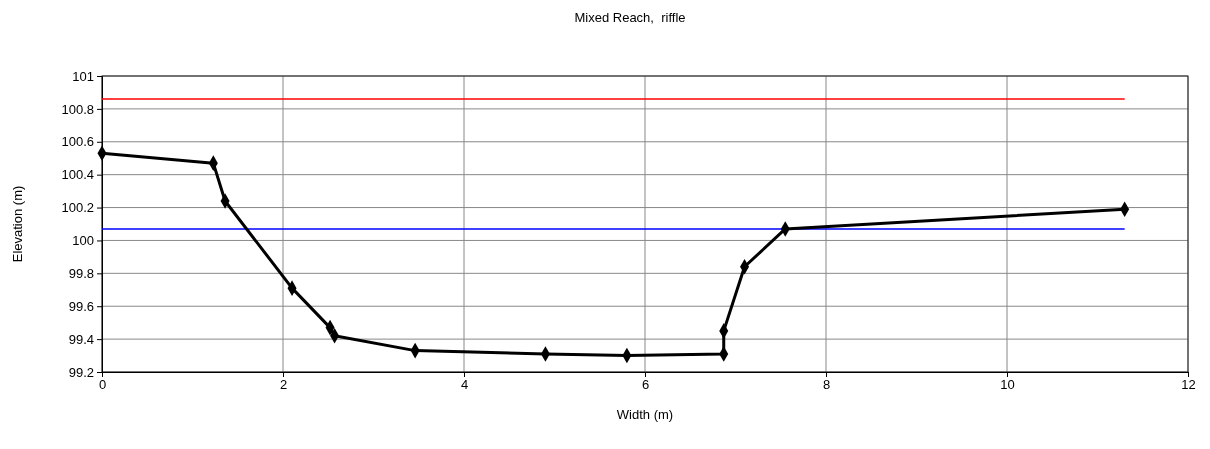 The image size is (1210, 449). Describe the element at coordinates (77, 109) in the screenshot. I see `y-tick-label: 100.8` at that location.